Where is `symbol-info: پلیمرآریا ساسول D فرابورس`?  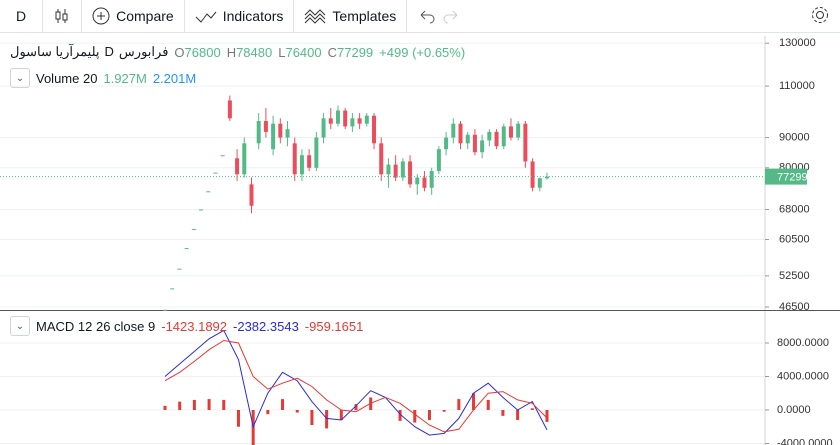 symbol-info: پلیمرآریا ساسول D فرابورس is located at coordinates (89, 52).